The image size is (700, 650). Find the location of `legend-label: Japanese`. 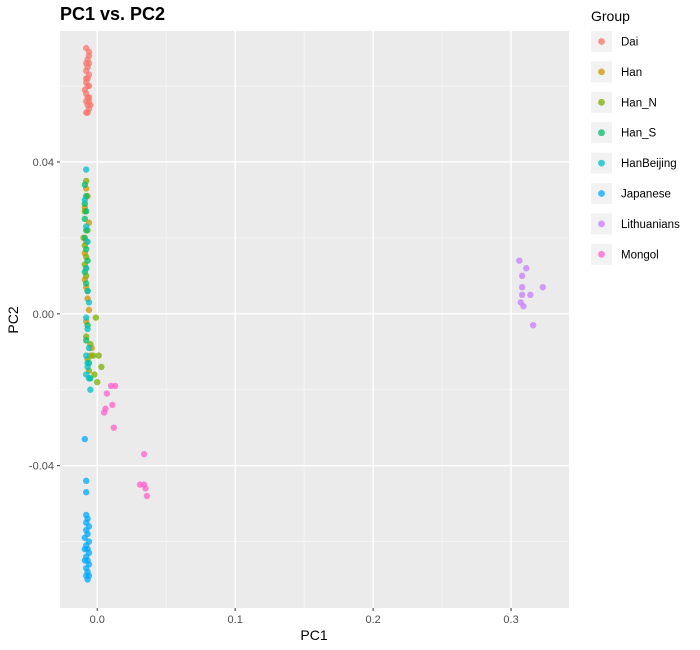

legend-label: Japanese is located at coordinates (646, 195).